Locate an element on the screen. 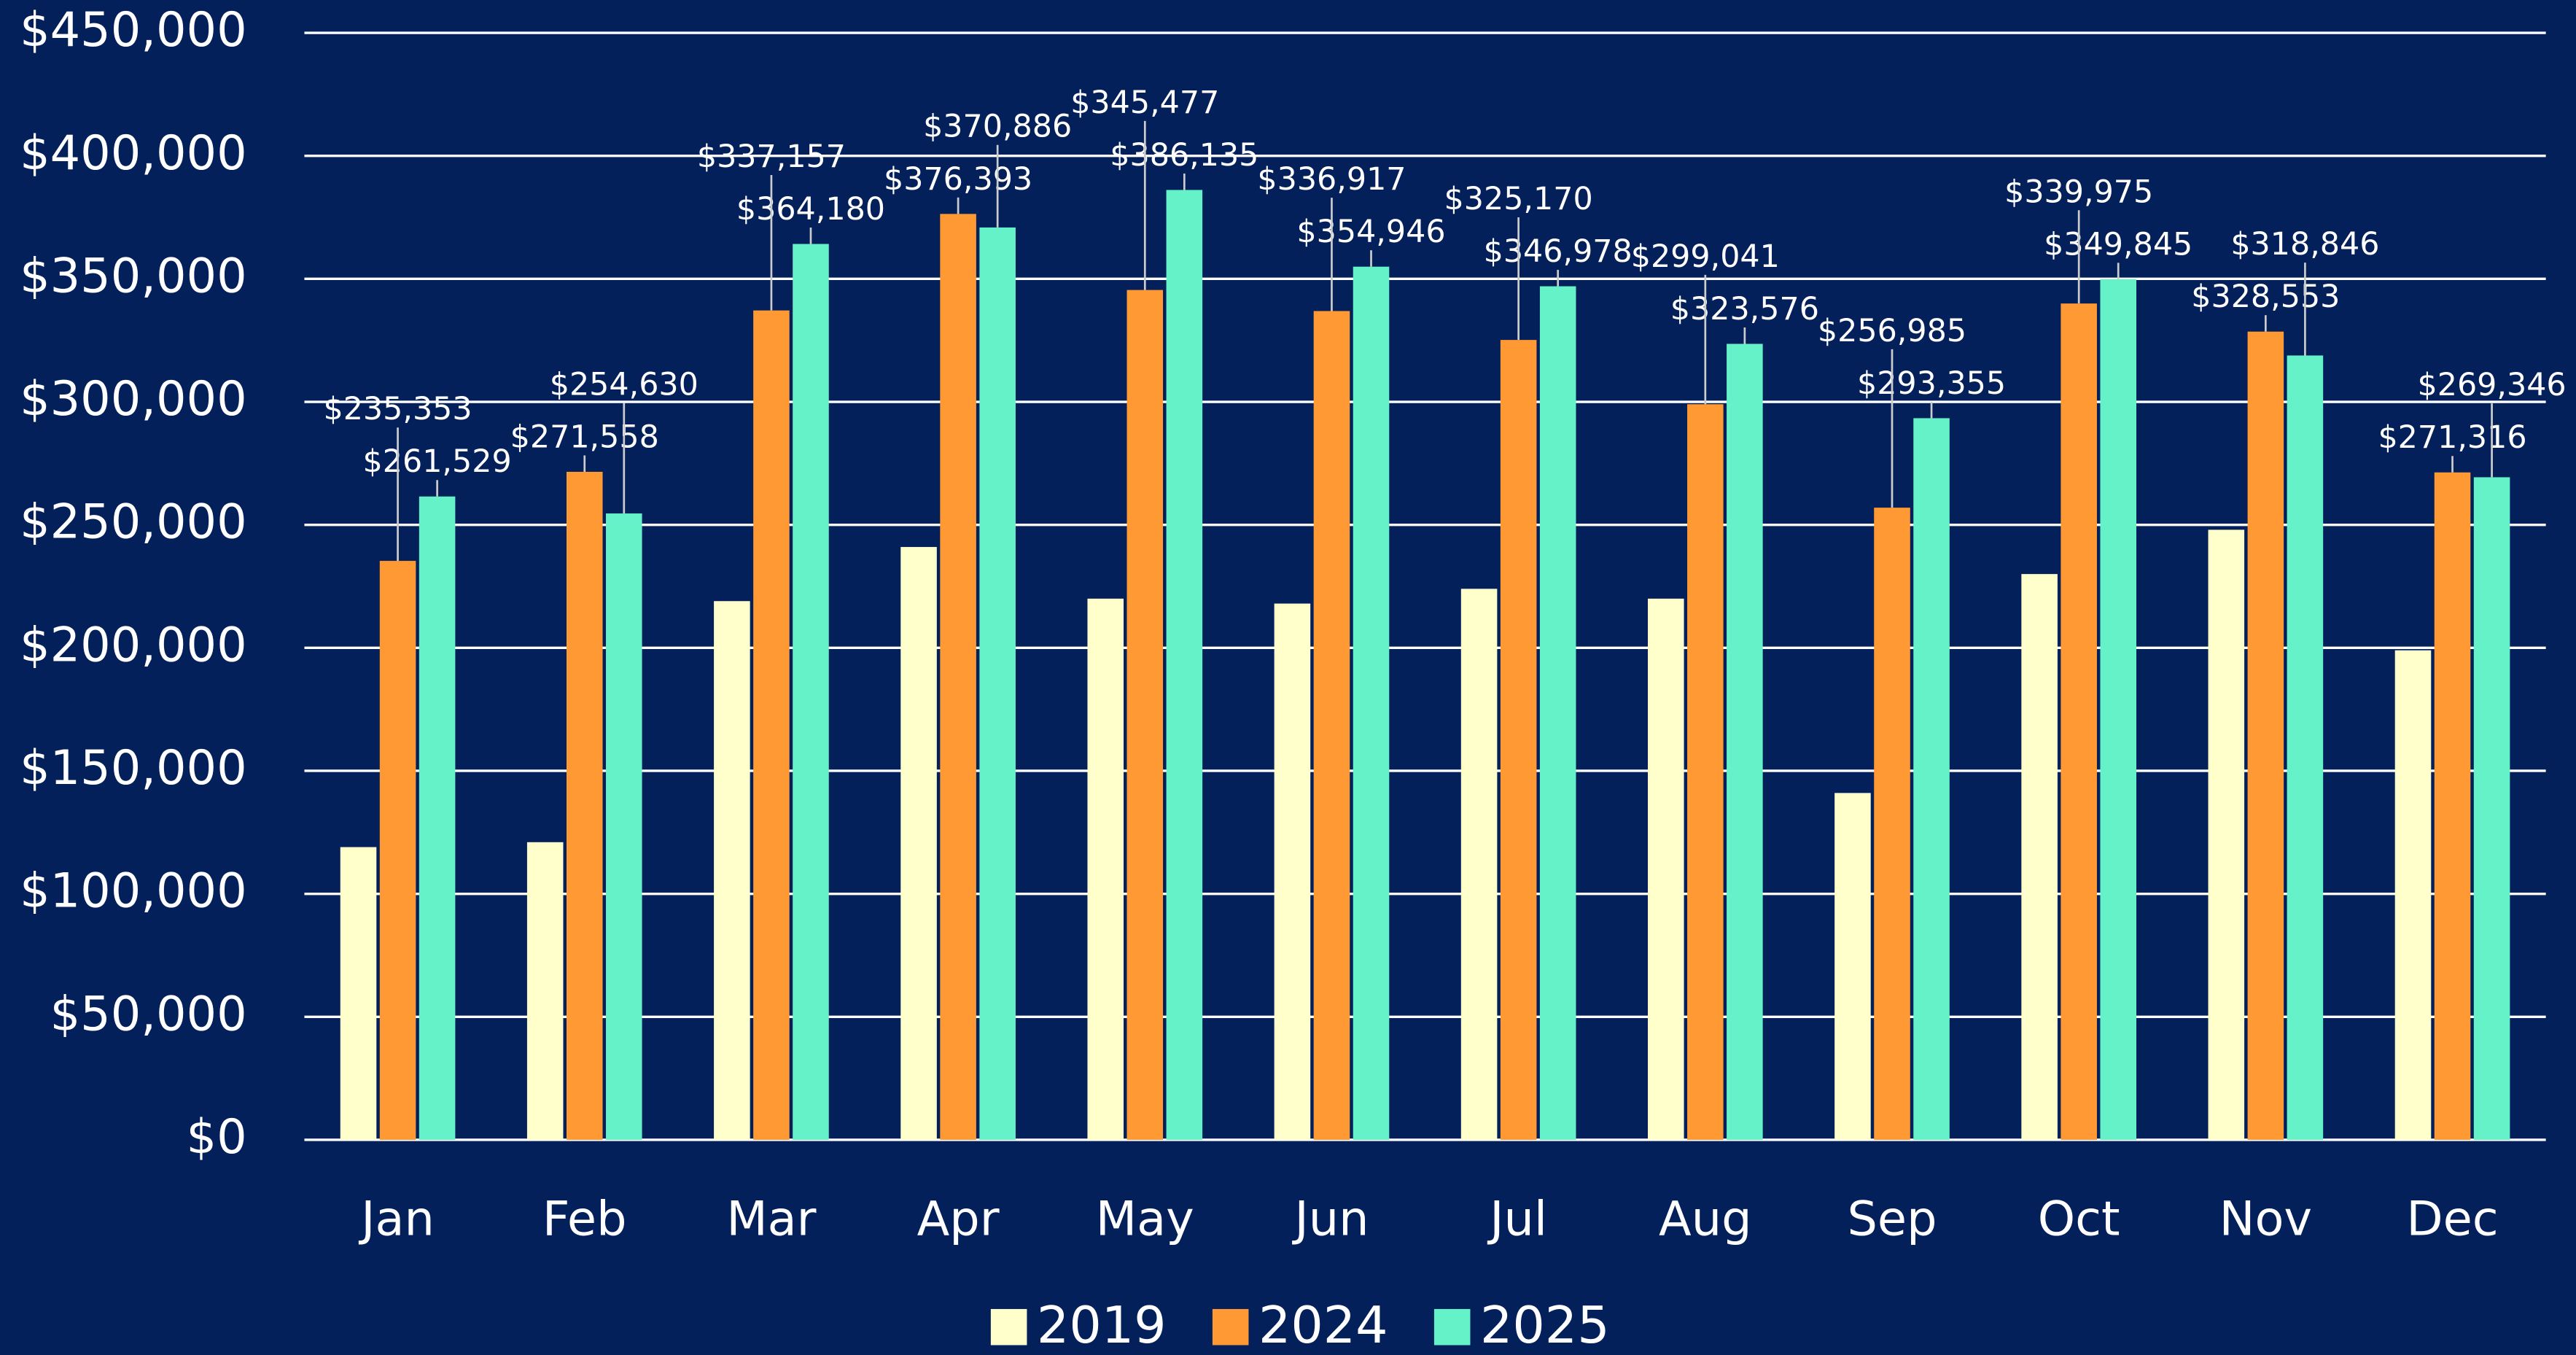 The width and height of the screenshot is (2576, 1355). data-label: $318,846 is located at coordinates (2304, 244).